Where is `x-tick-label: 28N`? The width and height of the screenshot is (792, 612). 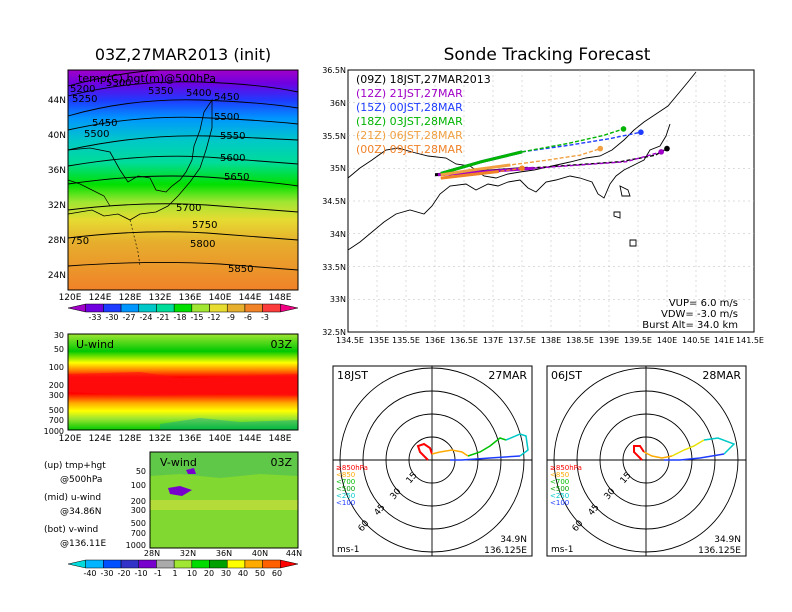
x-tick-label: 28N is located at coordinates (152, 553).